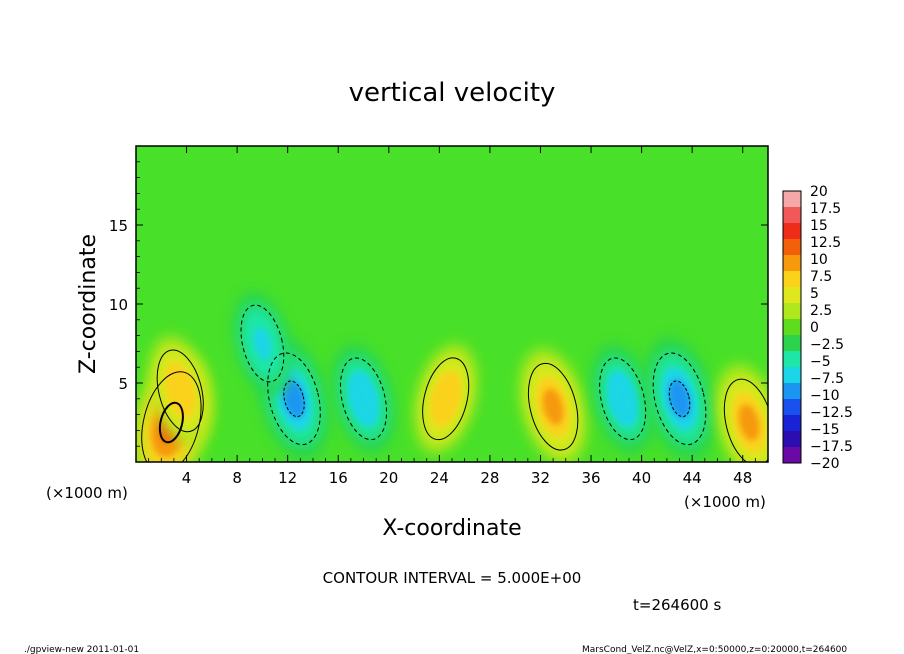  What do you see at coordinates (81, 649) in the screenshot?
I see `footer-left: ./gpview-new 2011-01-01` at bounding box center [81, 649].